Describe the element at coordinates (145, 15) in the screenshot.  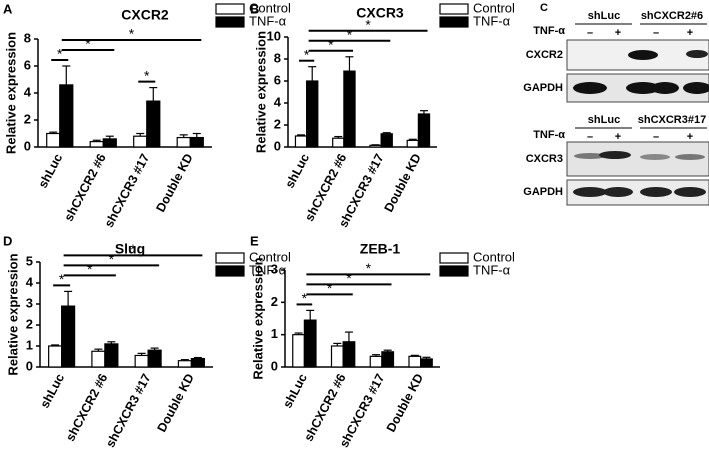
I see `chart-title: CXCR2` at that location.